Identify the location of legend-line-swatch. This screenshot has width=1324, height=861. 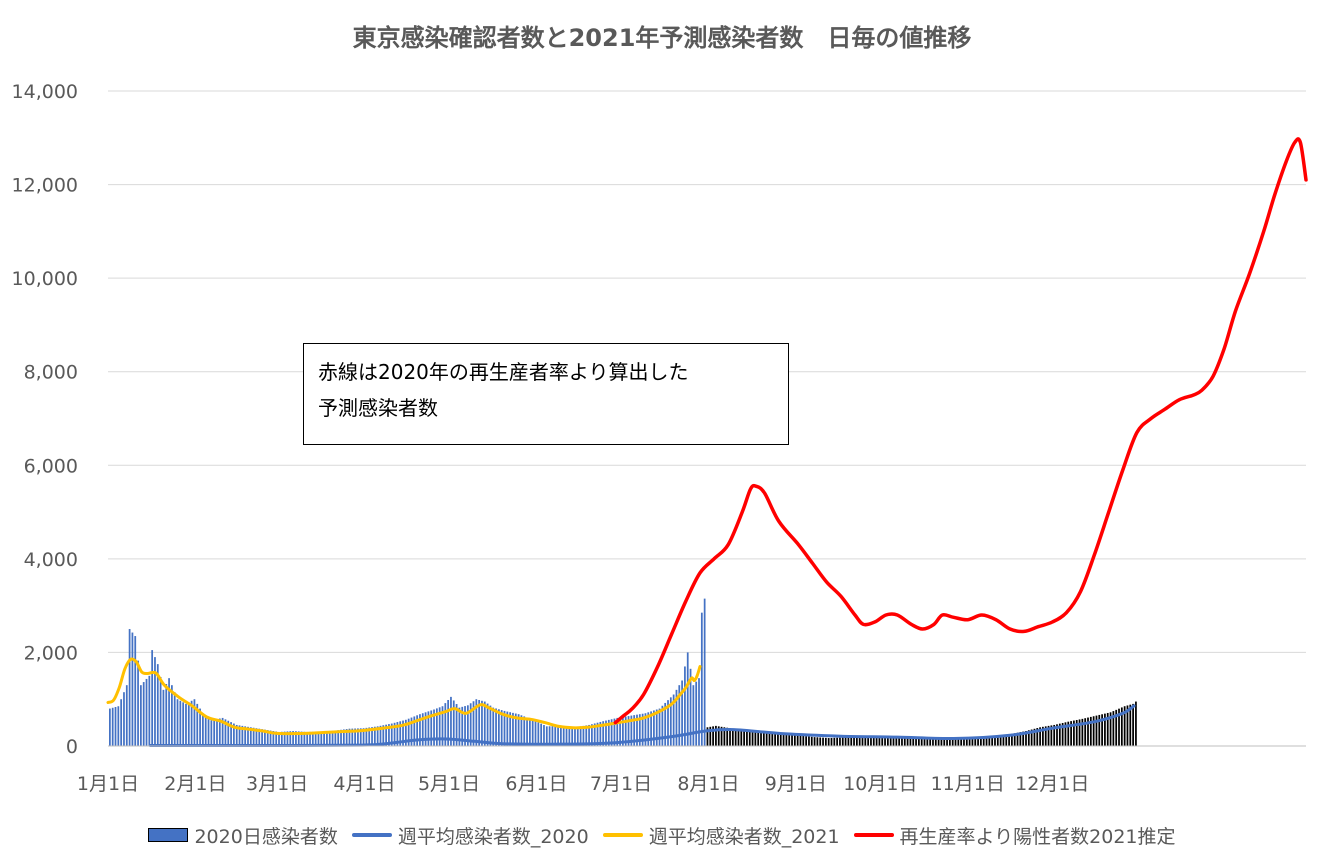
(873, 835).